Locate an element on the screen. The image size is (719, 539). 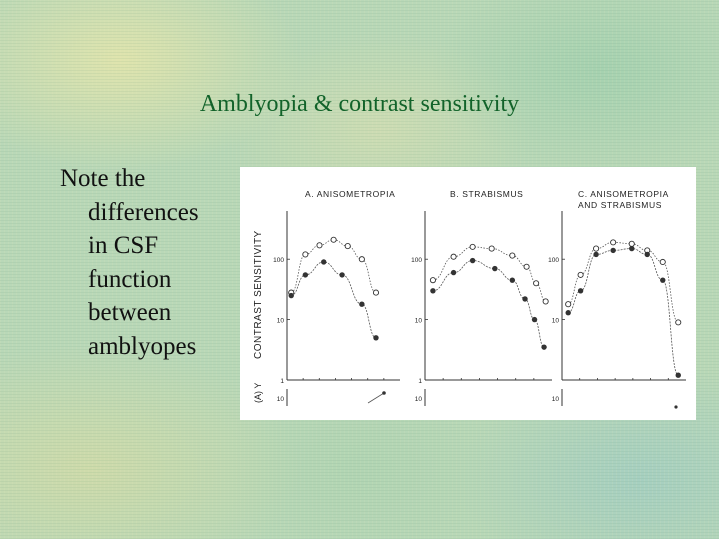
panel-title: A. ANISOMETROPIA is located at coordinates (350, 194).